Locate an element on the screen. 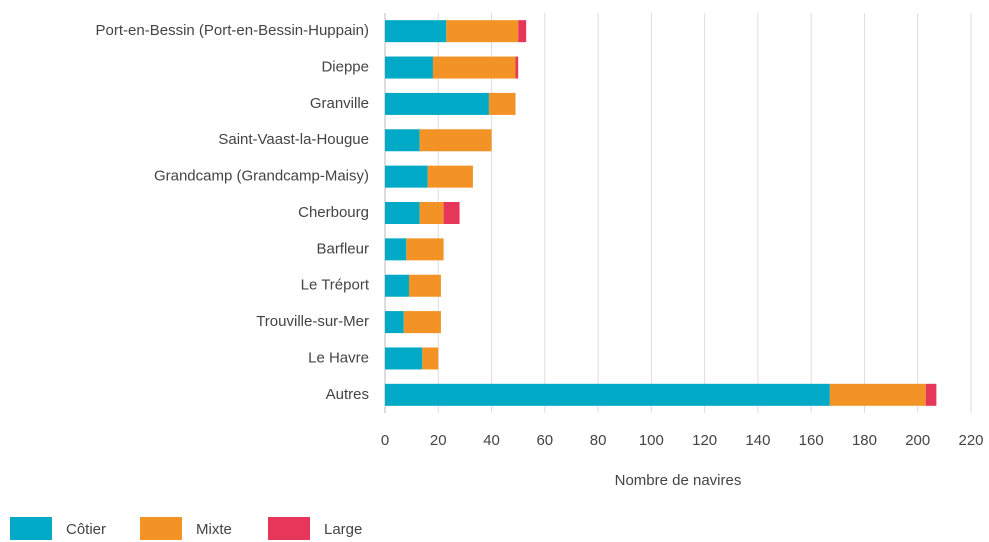  legend-label: Côtier is located at coordinates (86, 529).